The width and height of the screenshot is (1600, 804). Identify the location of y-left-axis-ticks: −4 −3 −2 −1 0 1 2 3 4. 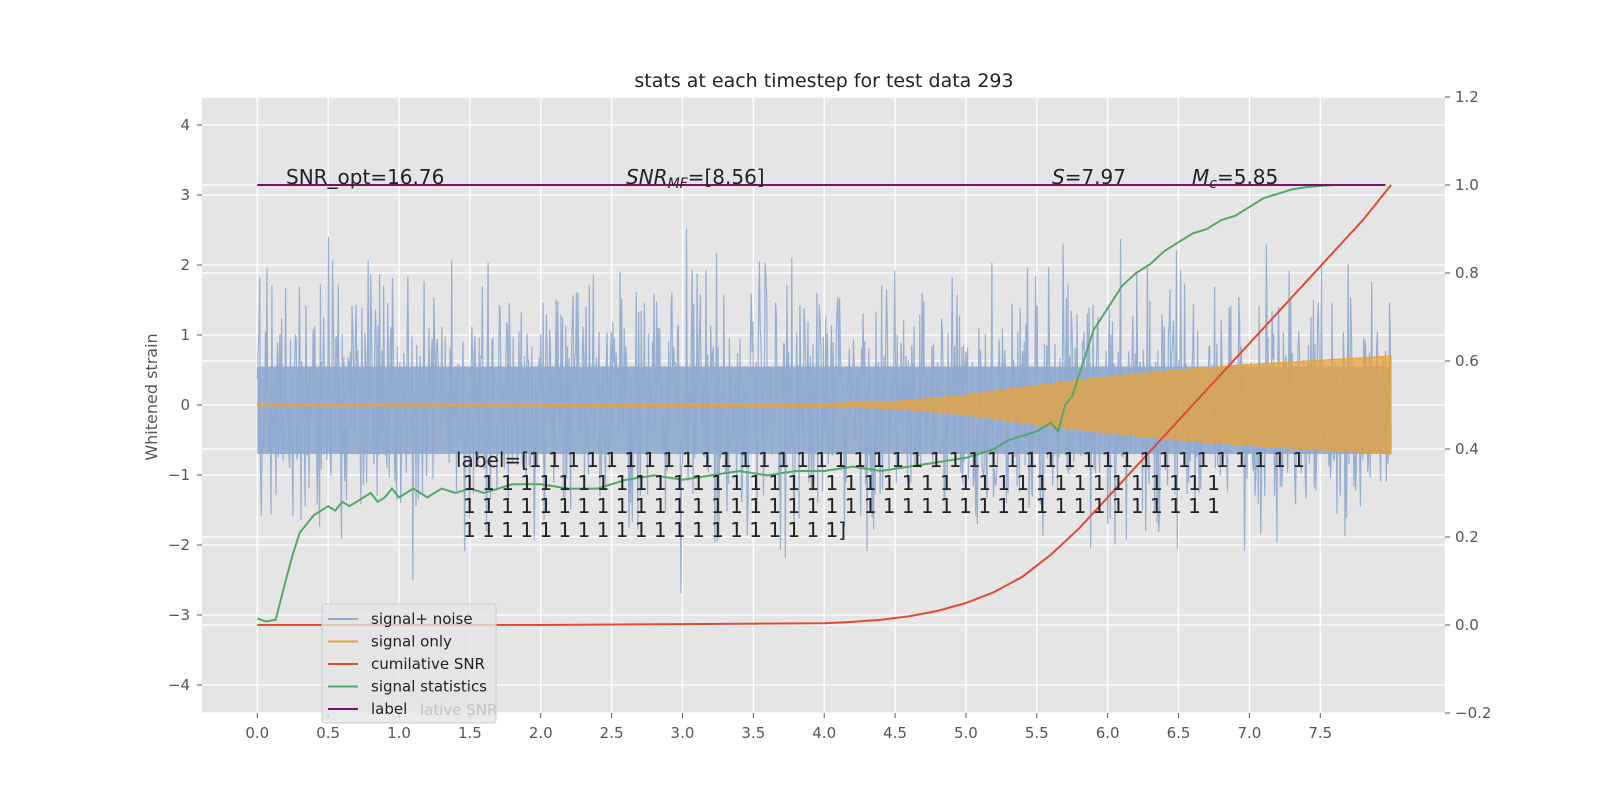
(185, 405).